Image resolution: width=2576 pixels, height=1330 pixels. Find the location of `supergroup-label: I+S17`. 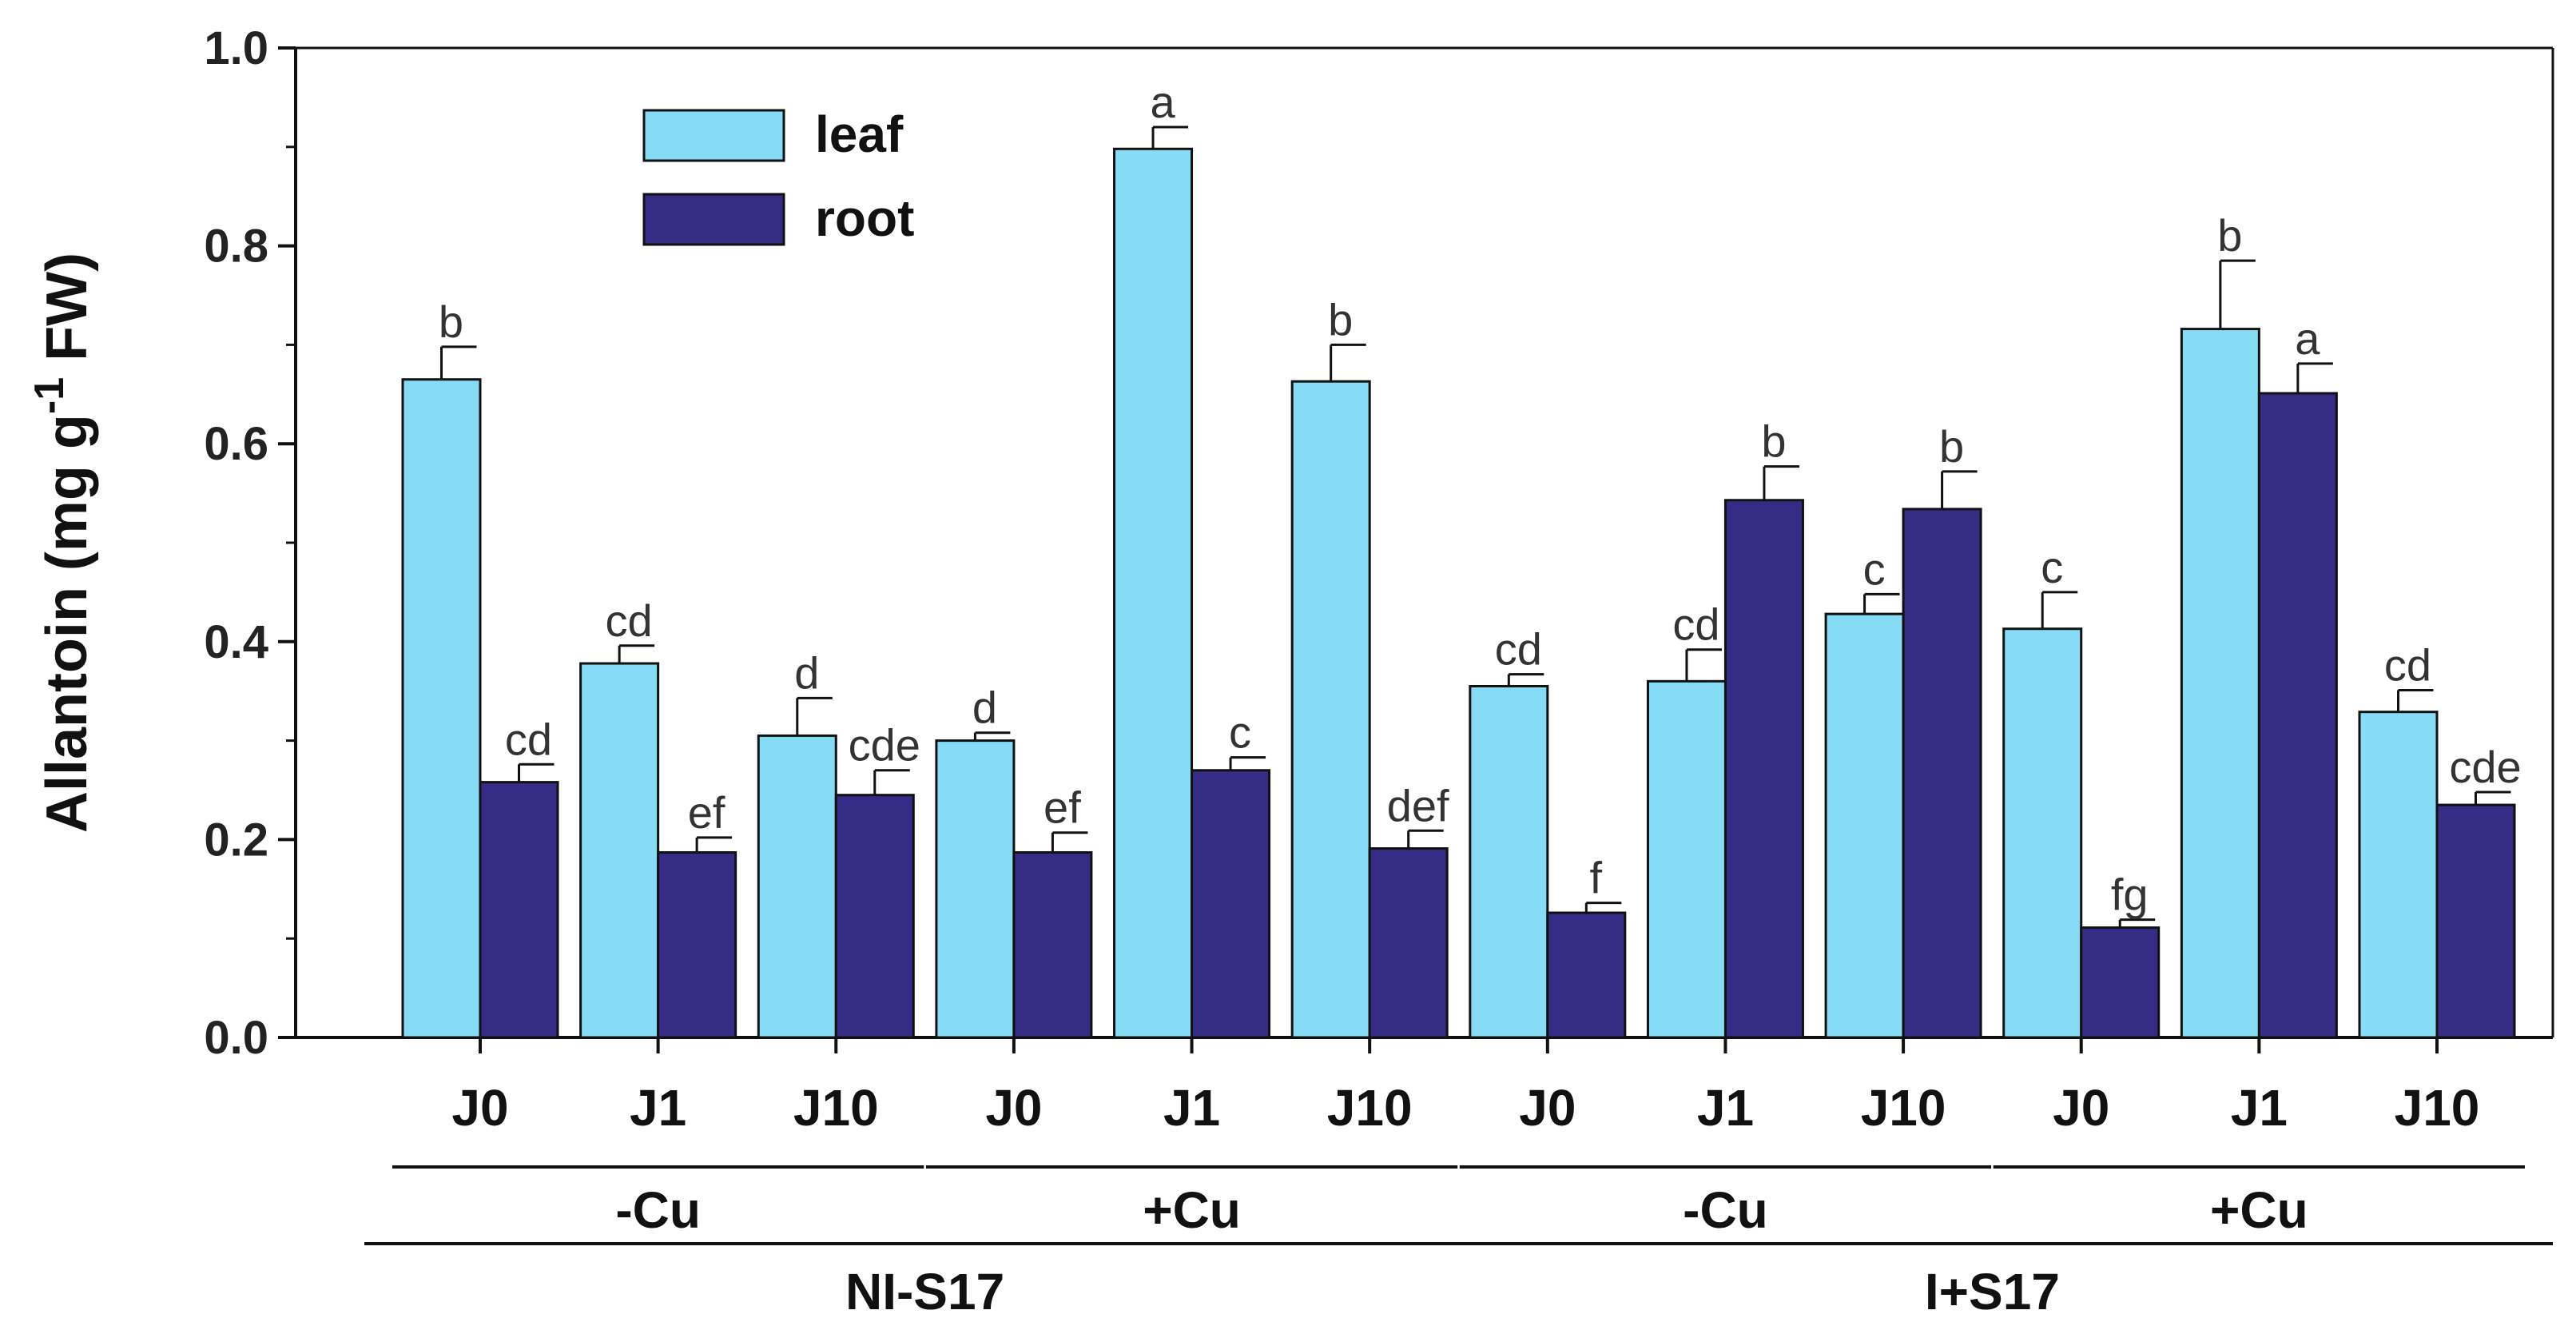

supergroup-label: I+S17 is located at coordinates (1992, 1291).